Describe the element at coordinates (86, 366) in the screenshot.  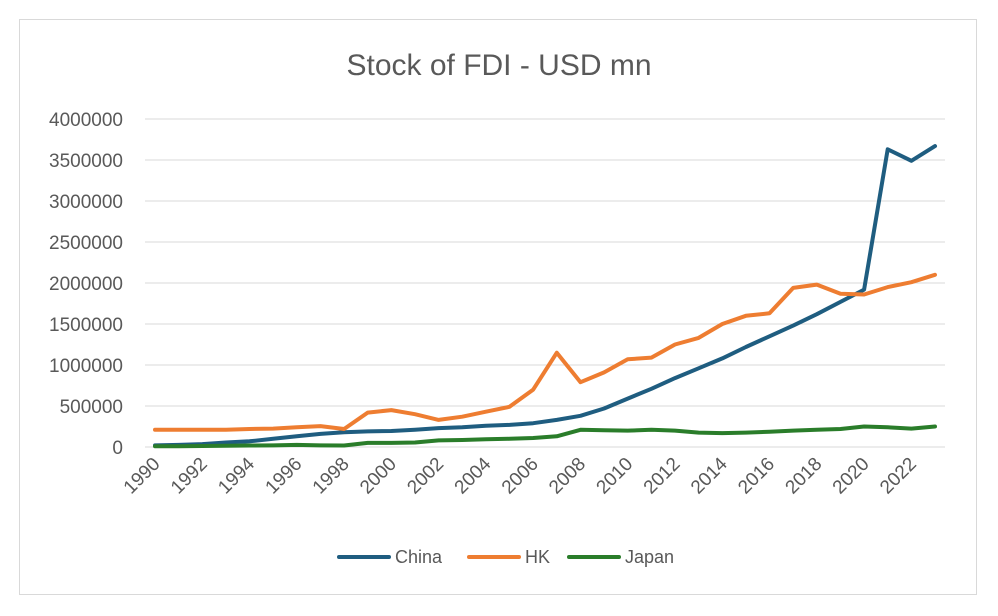
I see `y-tick-label: 1000000` at that location.